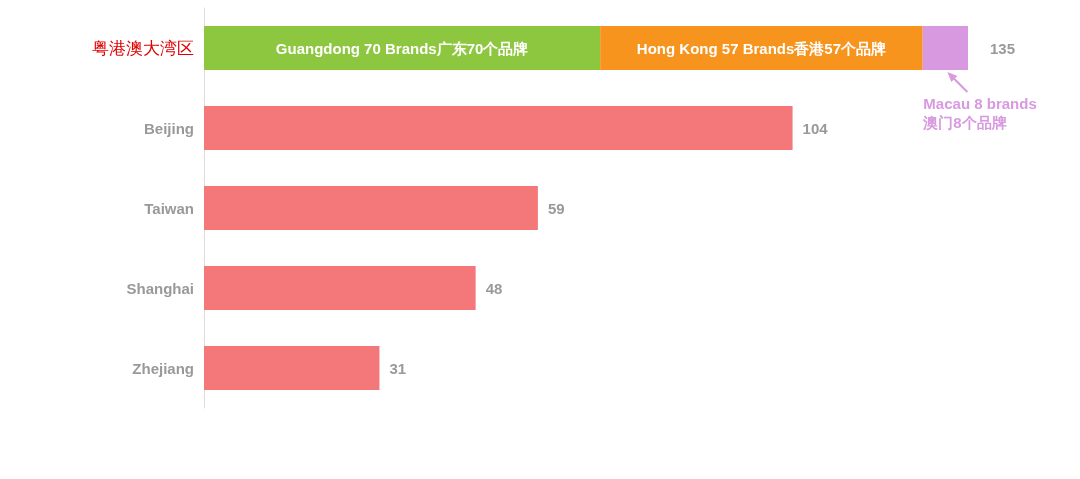 The width and height of the screenshot is (1080, 479). Describe the element at coordinates (163, 368) in the screenshot. I see `y-tick-label: Zhejiang` at that location.